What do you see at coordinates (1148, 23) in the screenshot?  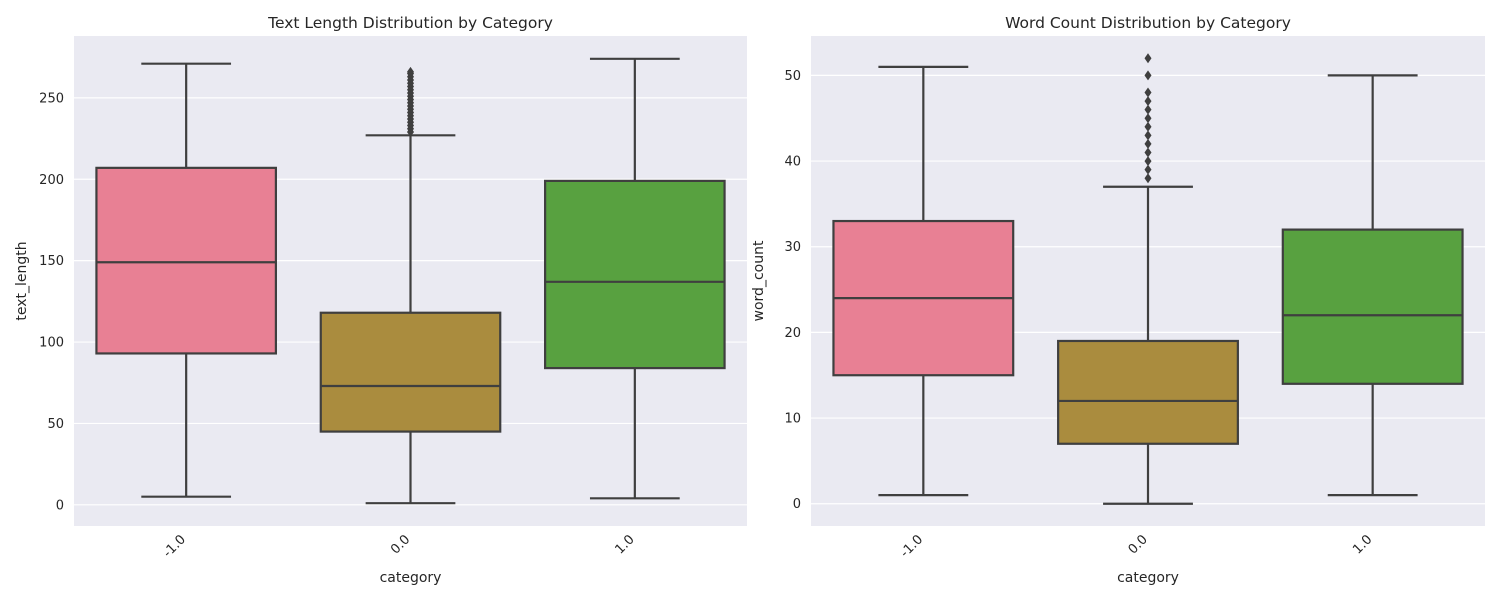 I see `chart-title: Word Count Distribution by Category` at bounding box center [1148, 23].